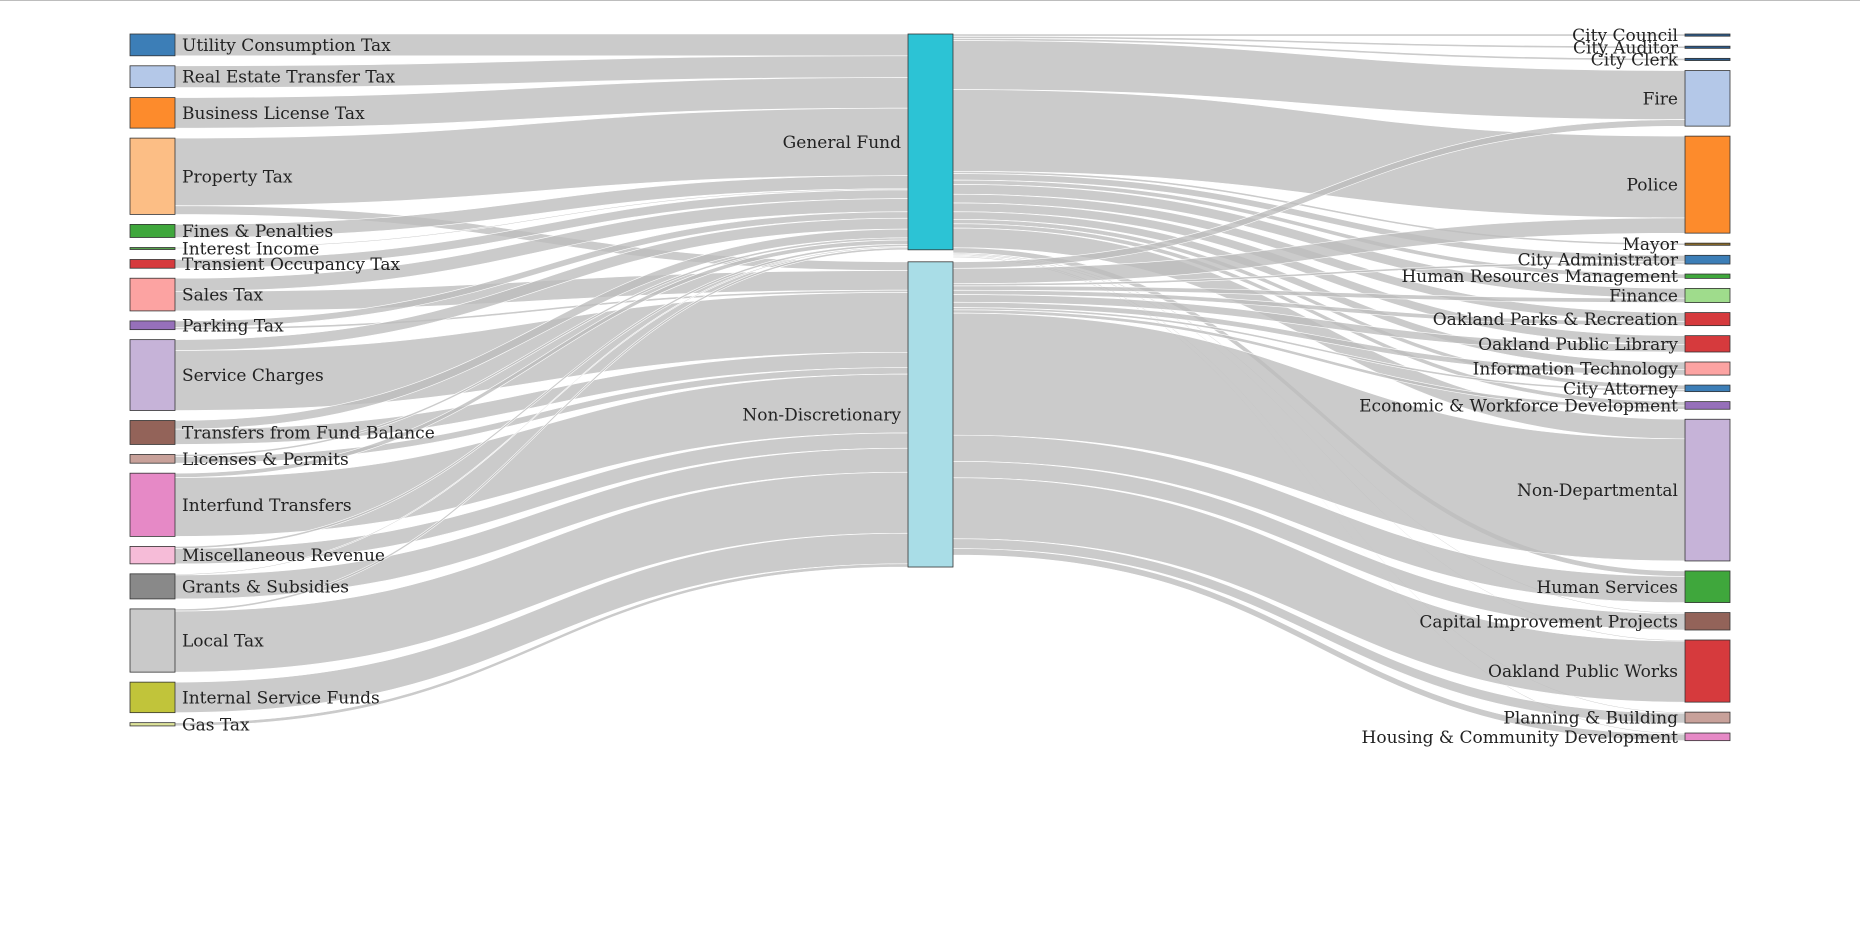 This screenshot has height=952, width=1860. What do you see at coordinates (1707, 405) in the screenshot?
I see `target-economic-and-workforce-development-node` at bounding box center [1707, 405].